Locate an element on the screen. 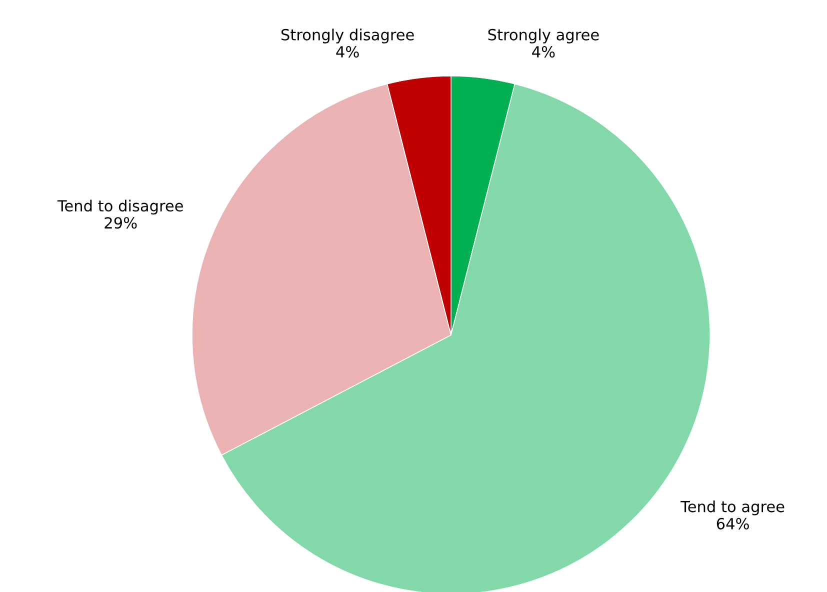 The height and width of the screenshot is (592, 827). slice-label: Tend to disagree is located at coordinates (120, 207).